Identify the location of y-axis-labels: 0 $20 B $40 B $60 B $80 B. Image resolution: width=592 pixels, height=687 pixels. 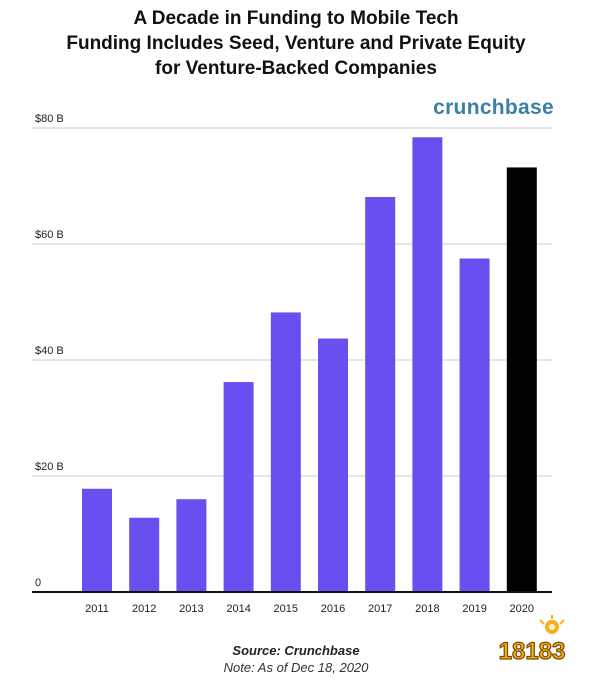
(49, 351).